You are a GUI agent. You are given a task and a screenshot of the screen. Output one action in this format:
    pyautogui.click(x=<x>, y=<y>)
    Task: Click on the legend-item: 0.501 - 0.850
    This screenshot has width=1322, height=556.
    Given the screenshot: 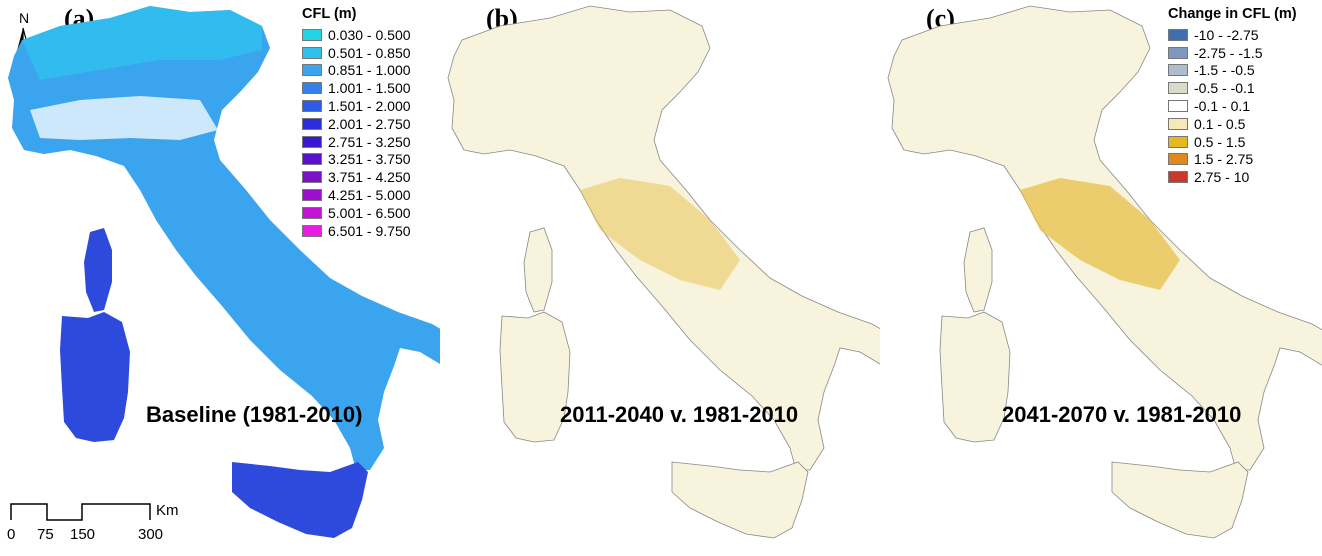 What is the action you would take?
    pyautogui.click(x=356, y=53)
    